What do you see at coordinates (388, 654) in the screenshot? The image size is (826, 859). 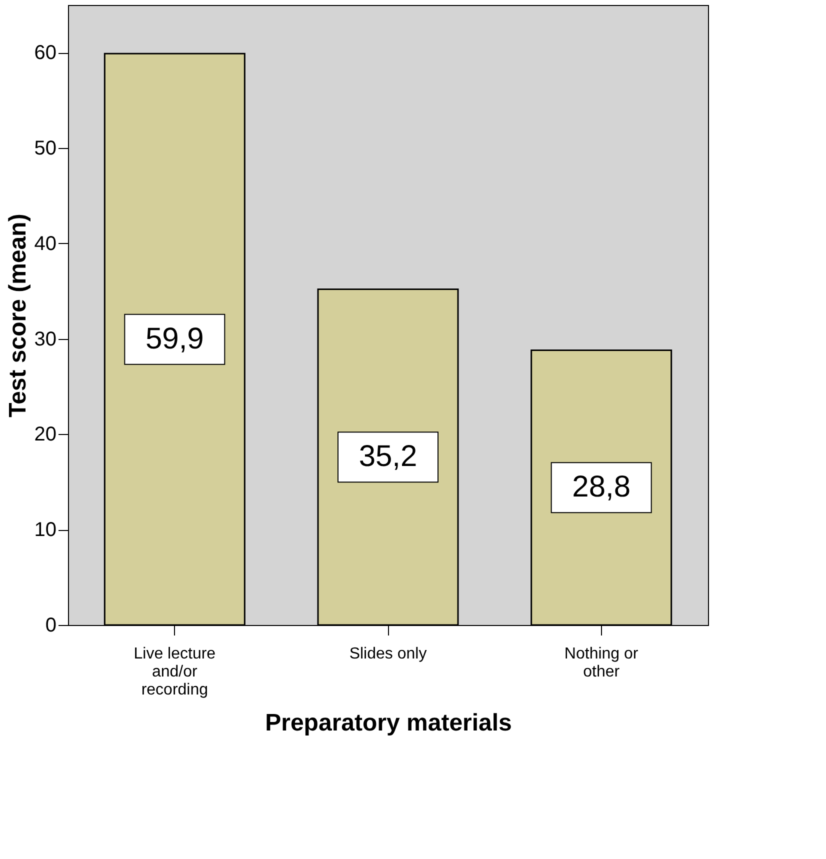 I see `x-tick-label: Slides only` at bounding box center [388, 654].